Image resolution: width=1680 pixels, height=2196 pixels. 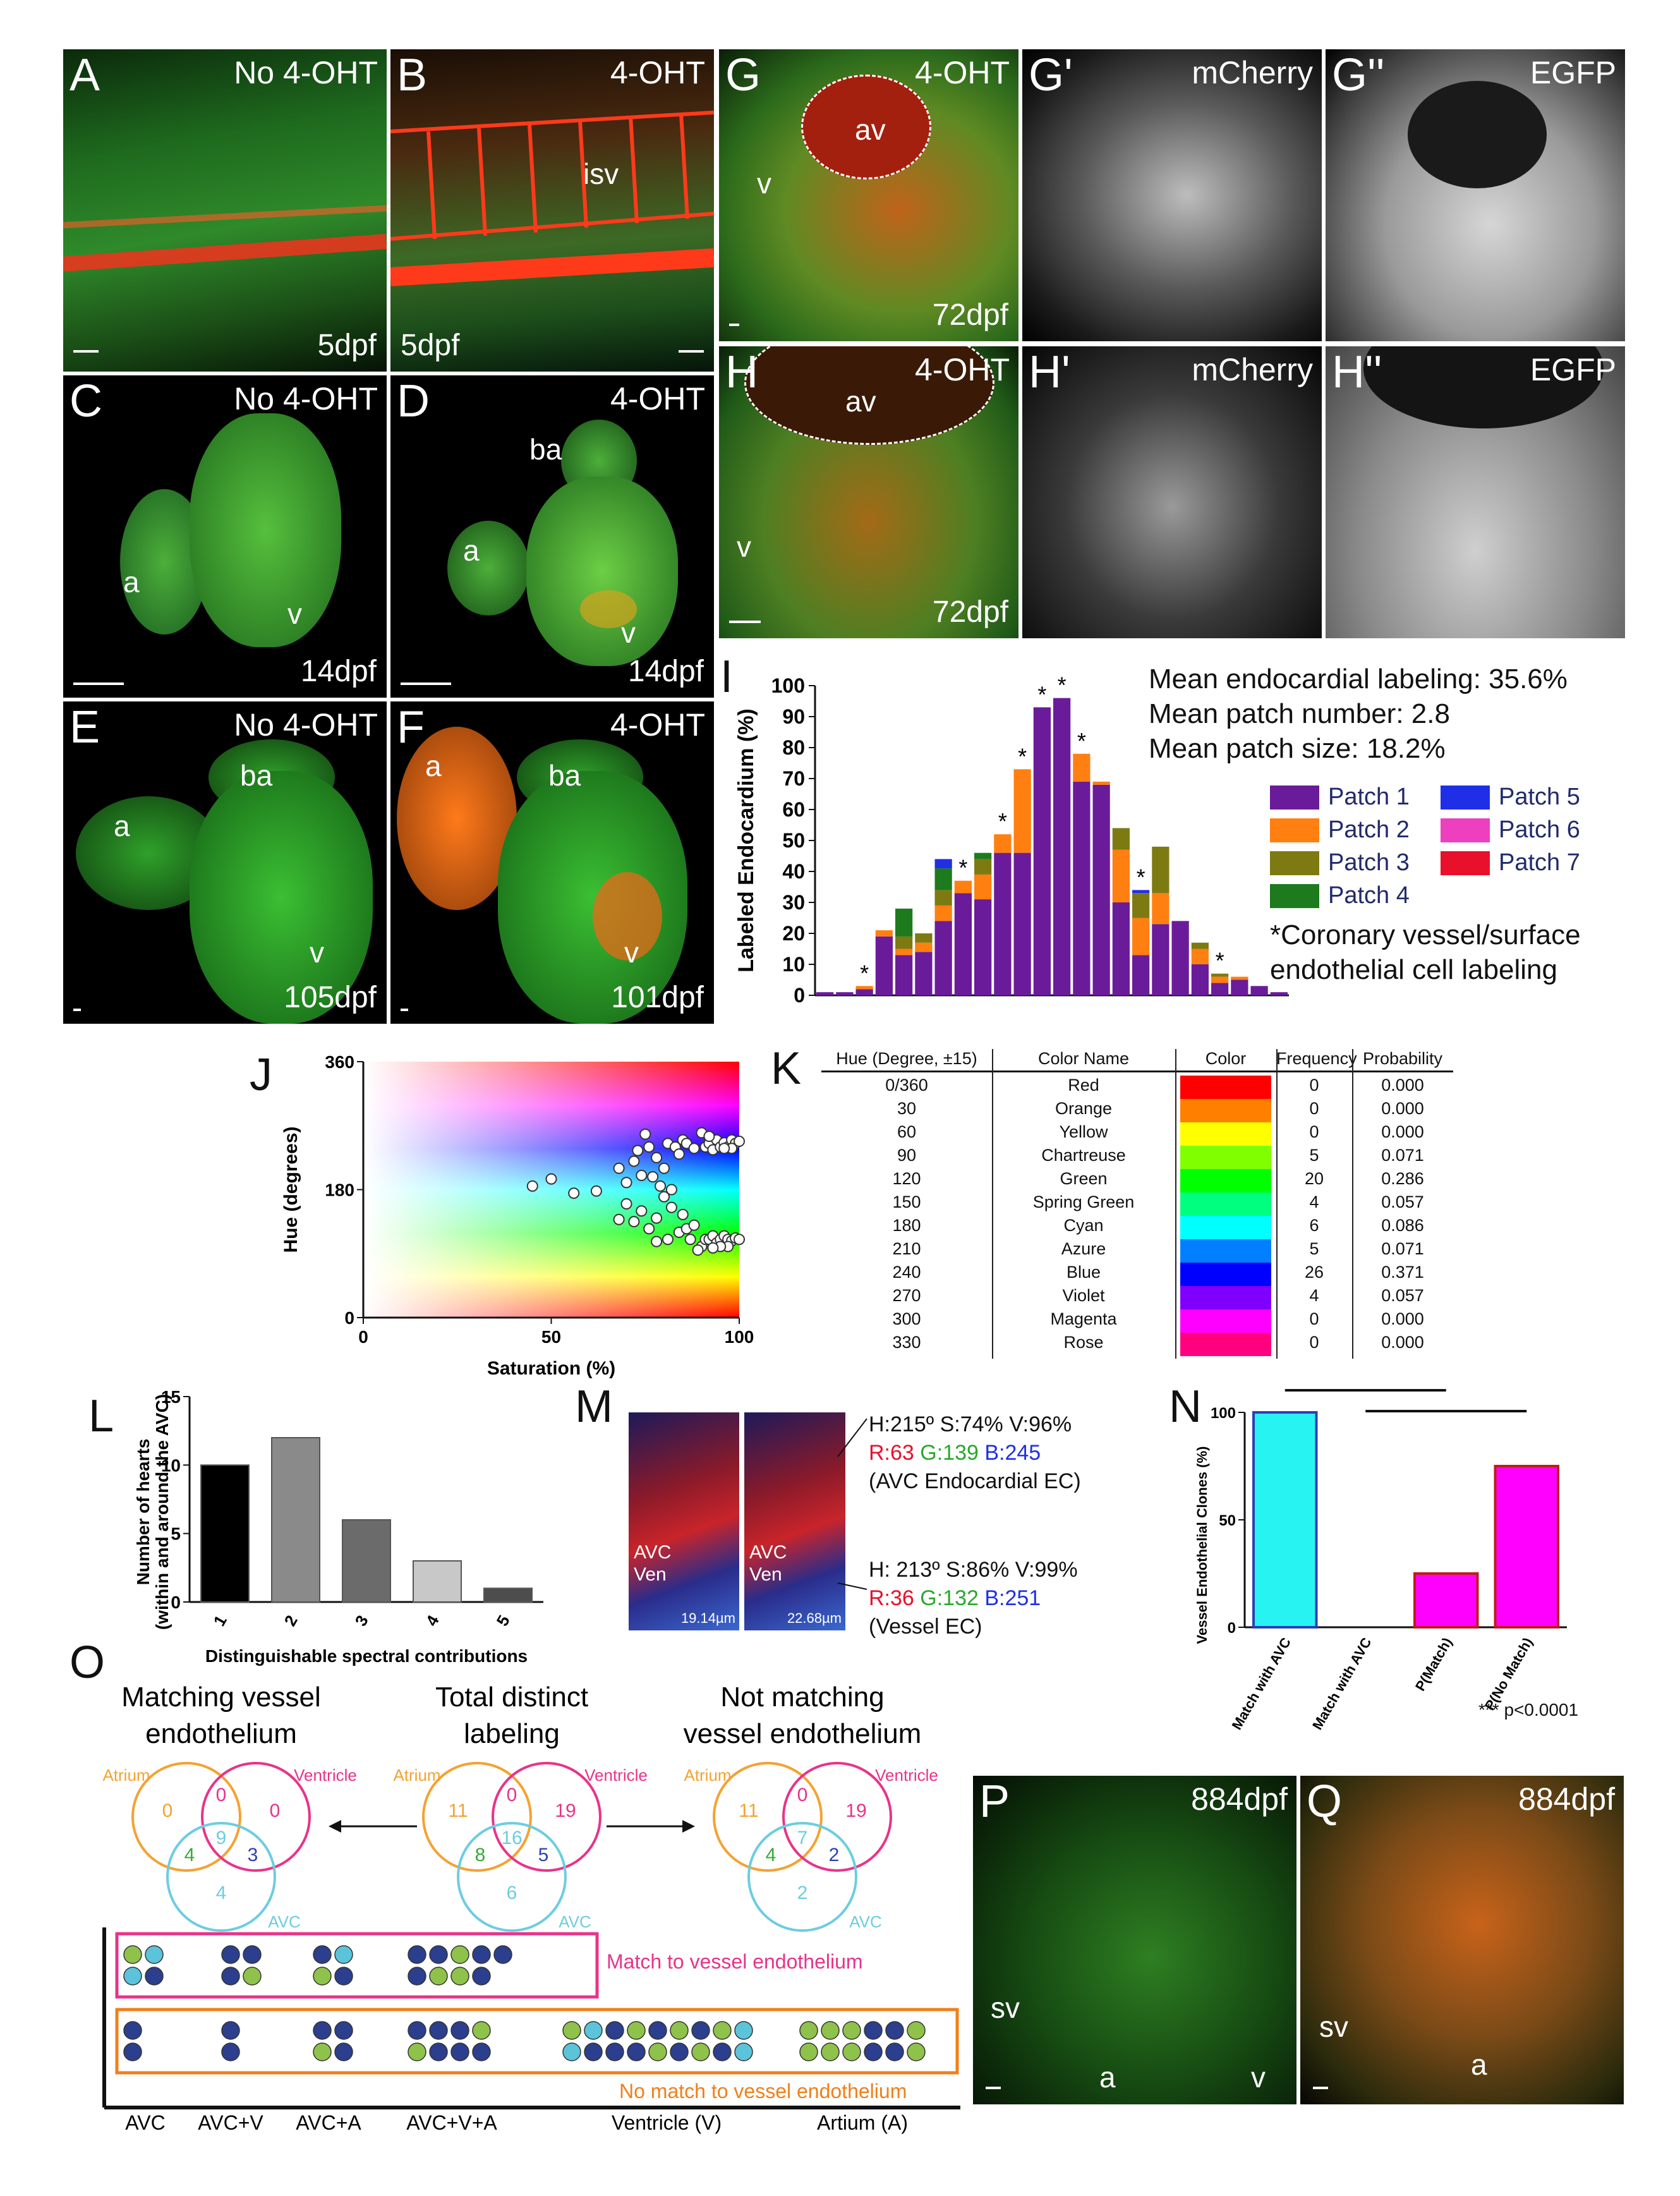 What do you see at coordinates (306, 725) in the screenshot?
I see `condition-label: No 4-OHT` at bounding box center [306, 725].